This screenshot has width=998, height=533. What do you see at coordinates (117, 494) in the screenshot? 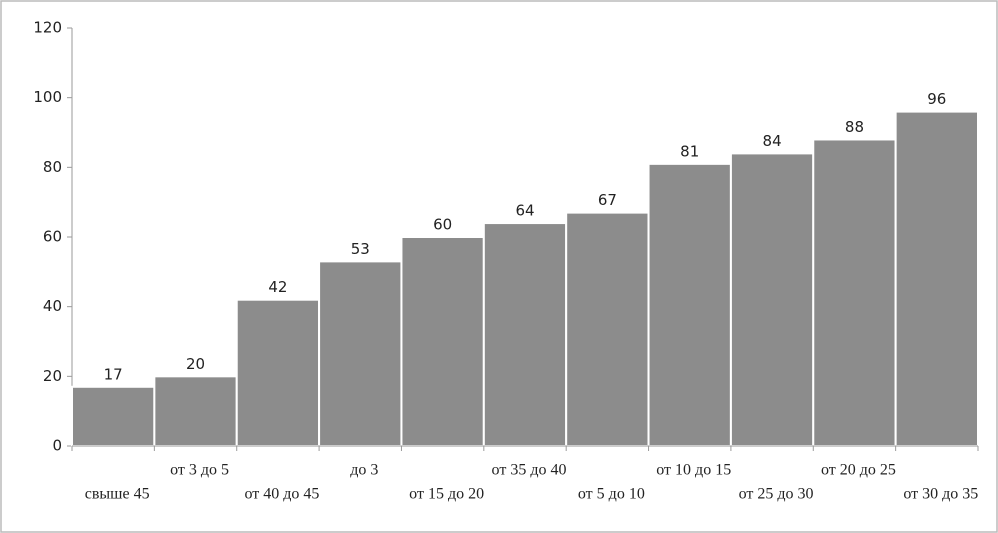
I see `x-tick-label: свыше 45` at bounding box center [117, 494].